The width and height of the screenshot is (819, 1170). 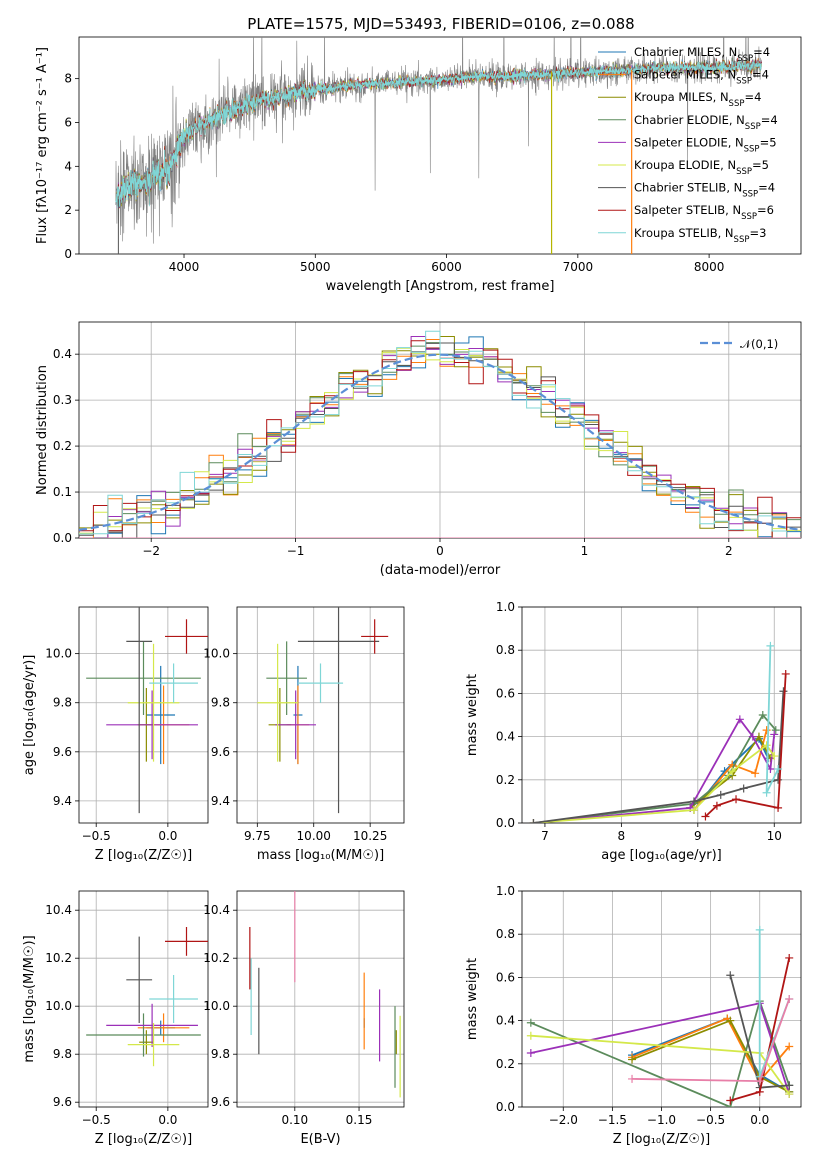 I want to click on y-tick-label: 1.0, so click(x=505, y=607).